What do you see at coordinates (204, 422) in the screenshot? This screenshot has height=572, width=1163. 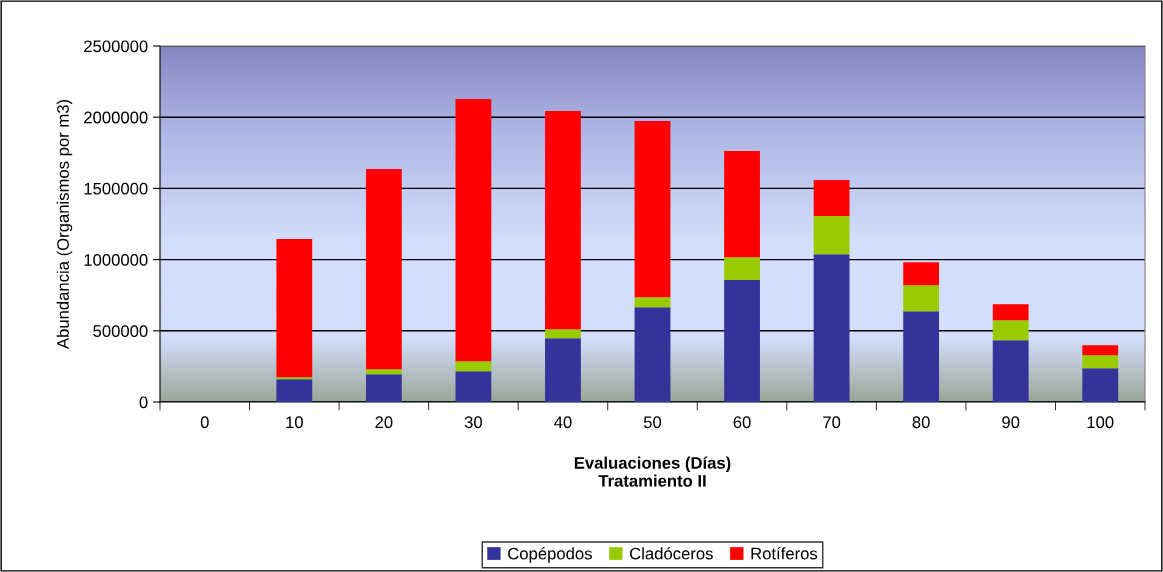 I see `x-tick-label: 0` at bounding box center [204, 422].